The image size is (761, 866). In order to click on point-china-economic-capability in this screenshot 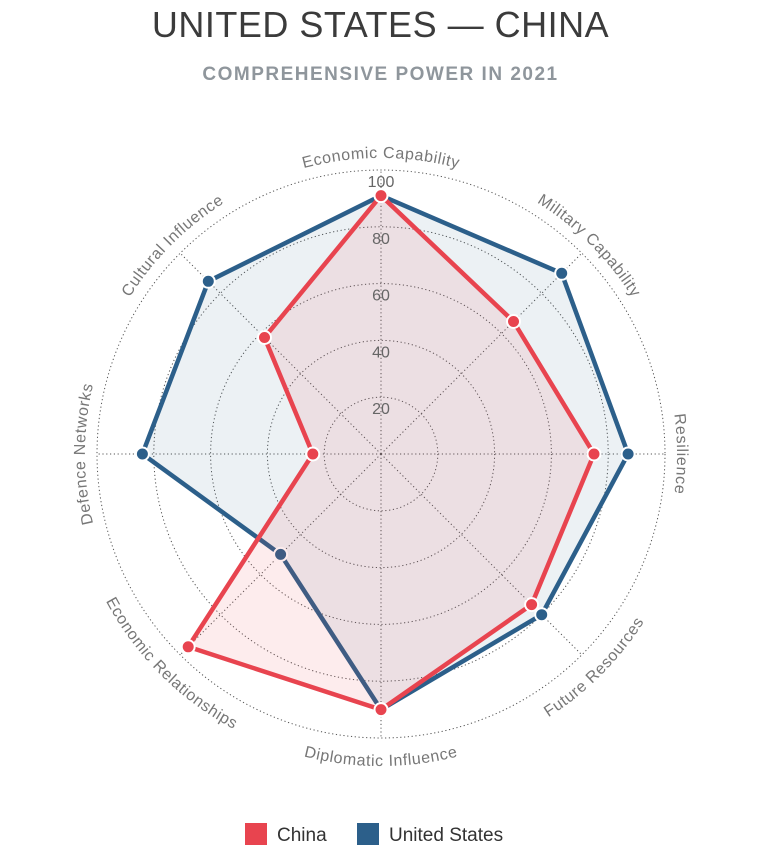, I will do `click(381, 196)`.